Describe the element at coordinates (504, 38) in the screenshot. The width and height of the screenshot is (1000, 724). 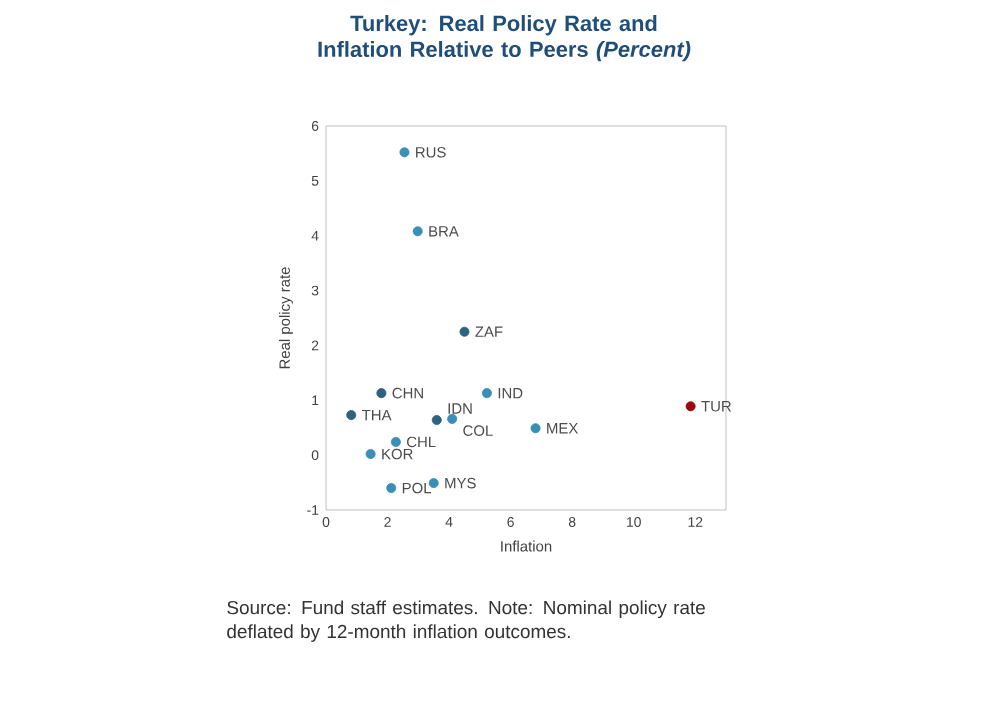
I see `chart-title: Turkey: Real Policy Rate and Inflation Relative to Peers (Percent)` at that location.